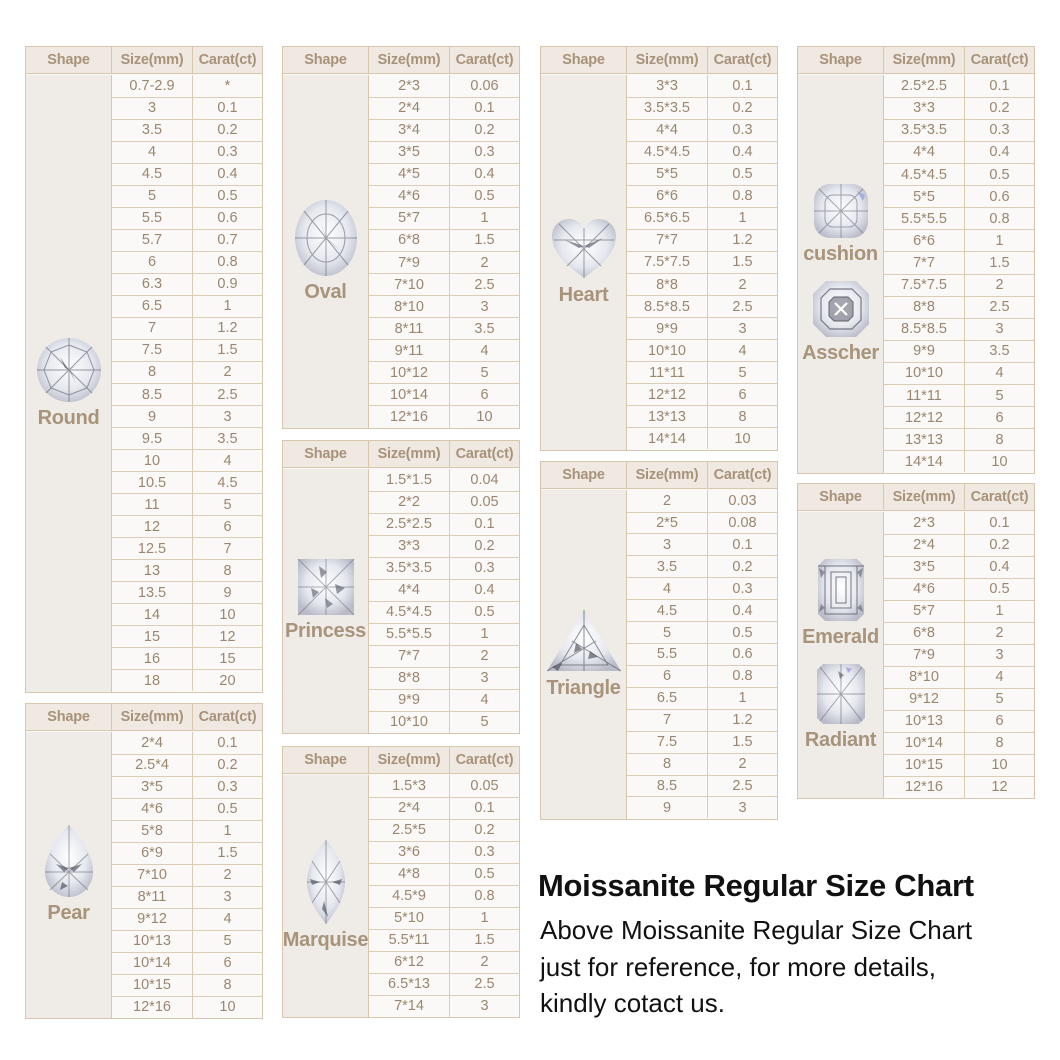  I want to click on size-cell: 12*16, so click(409, 416).